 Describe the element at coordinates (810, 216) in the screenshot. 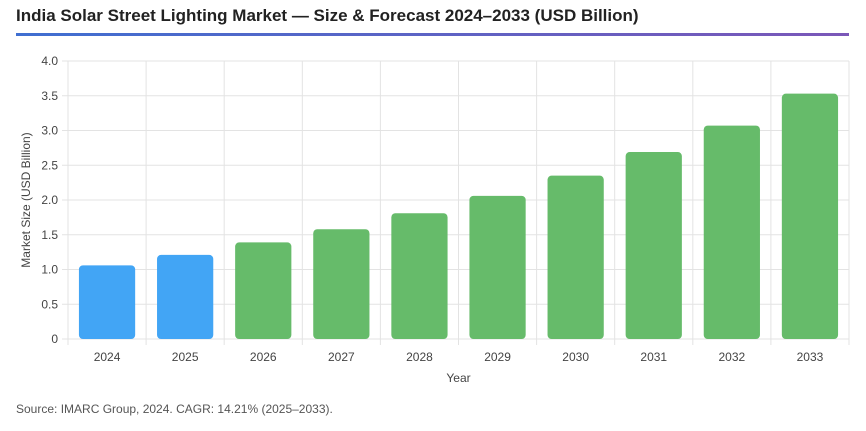

I see `bar-2033` at that location.